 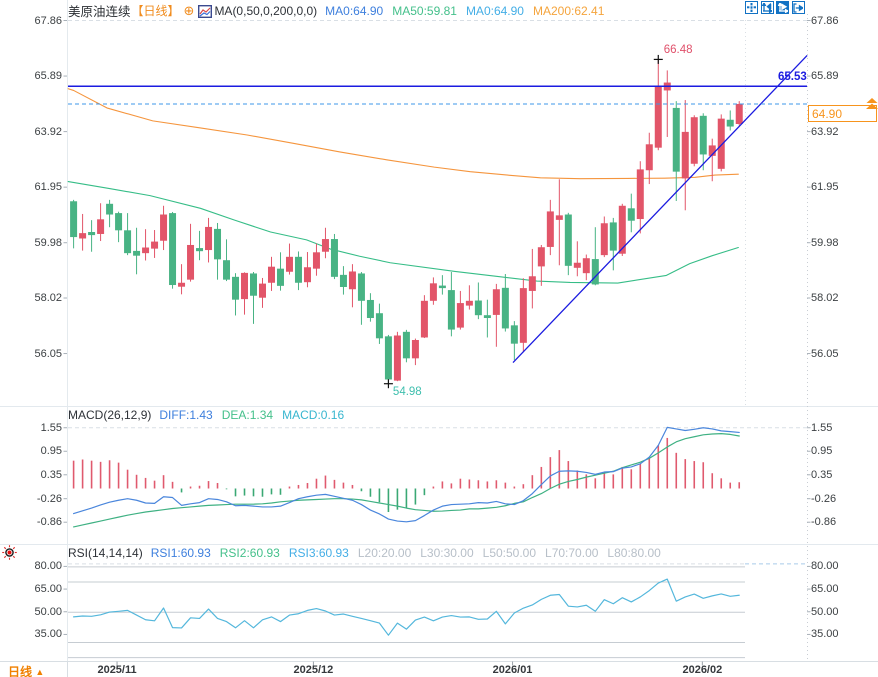 What do you see at coordinates (512, 670) in the screenshot?
I see `time-axis-label: 2026/01` at bounding box center [512, 670].